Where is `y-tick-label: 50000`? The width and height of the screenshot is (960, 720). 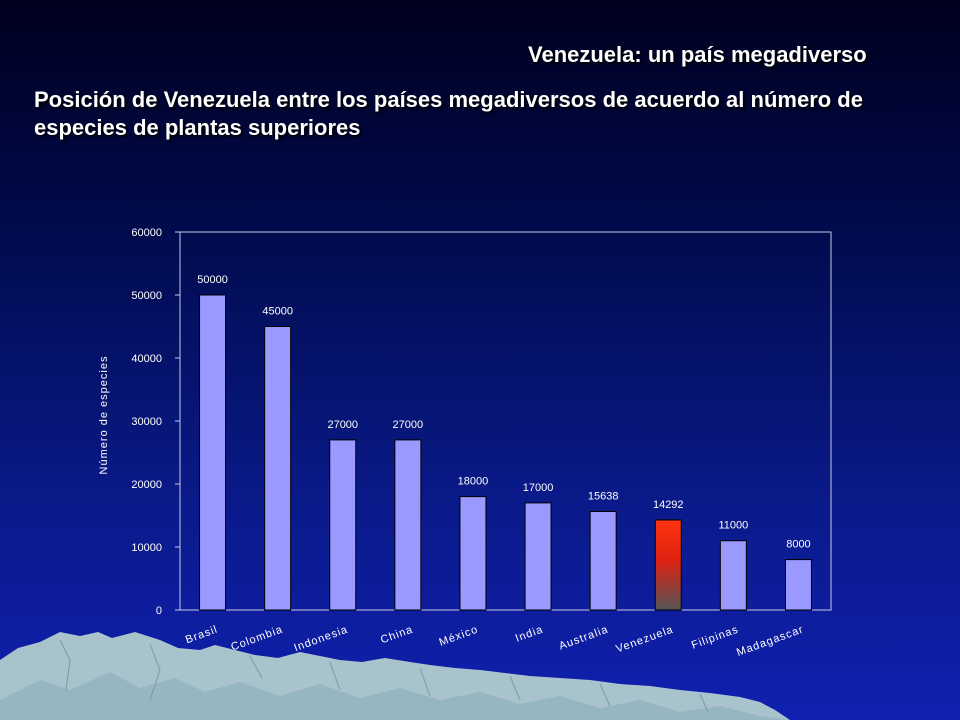
y-tick-label: 50000 is located at coordinates (146, 296).